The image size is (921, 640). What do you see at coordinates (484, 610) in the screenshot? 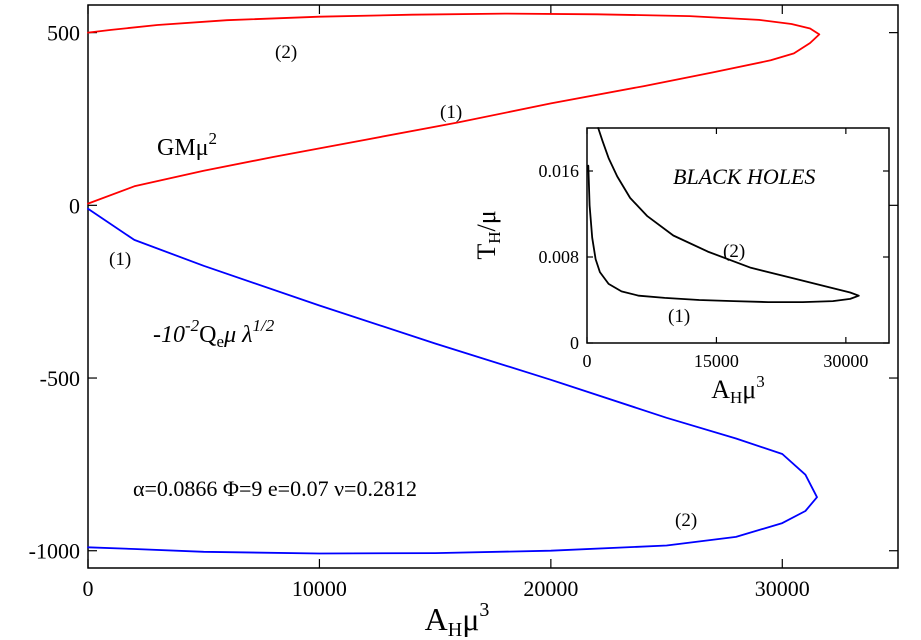
I see `main-x-label-sup: 3` at bounding box center [484, 610].